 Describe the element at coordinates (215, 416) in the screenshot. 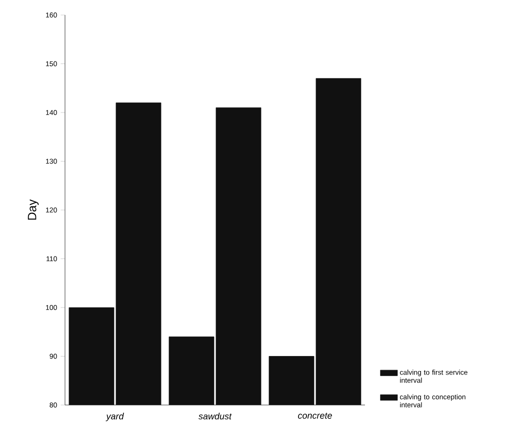

I see `x-tick-label: sawdust` at that location.